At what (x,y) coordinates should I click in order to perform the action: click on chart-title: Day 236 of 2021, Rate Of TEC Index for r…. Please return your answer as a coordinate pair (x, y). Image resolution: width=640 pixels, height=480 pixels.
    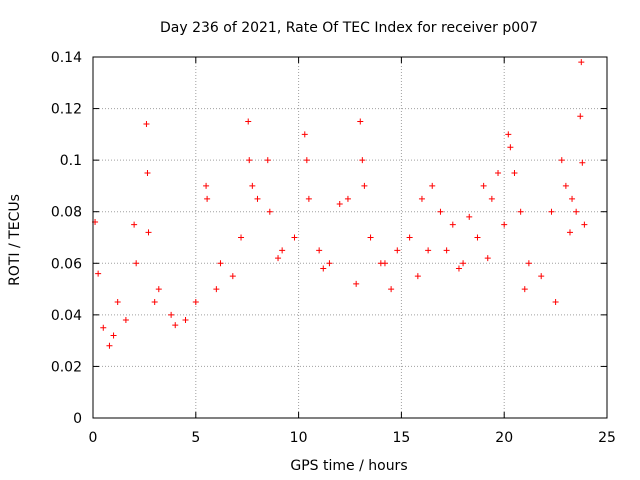
    Looking at the image, I should click on (349, 28).